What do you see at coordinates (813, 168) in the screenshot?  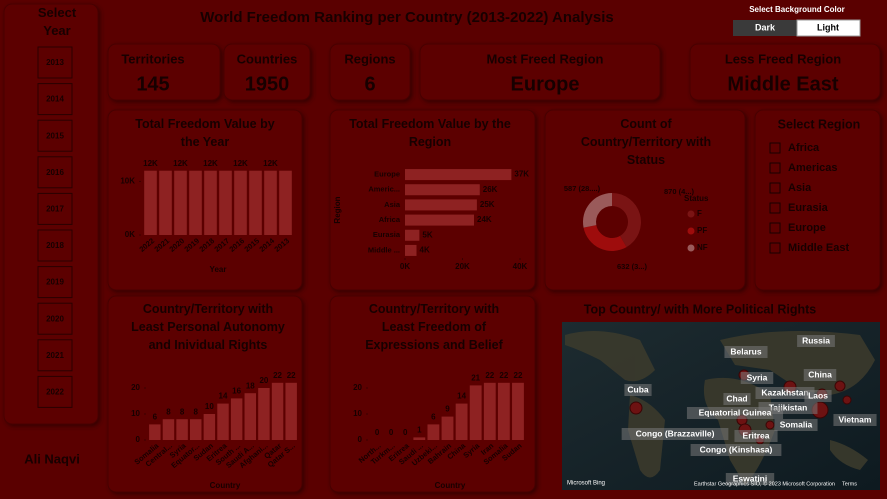 I see `region-option: Americas` at bounding box center [813, 168].